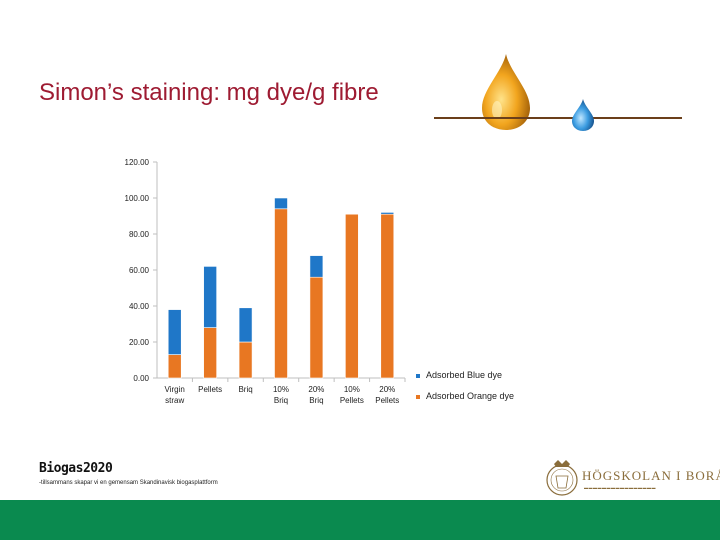  Describe the element at coordinates (175, 389) in the screenshot. I see `x-tick-label: Virgin` at that location.